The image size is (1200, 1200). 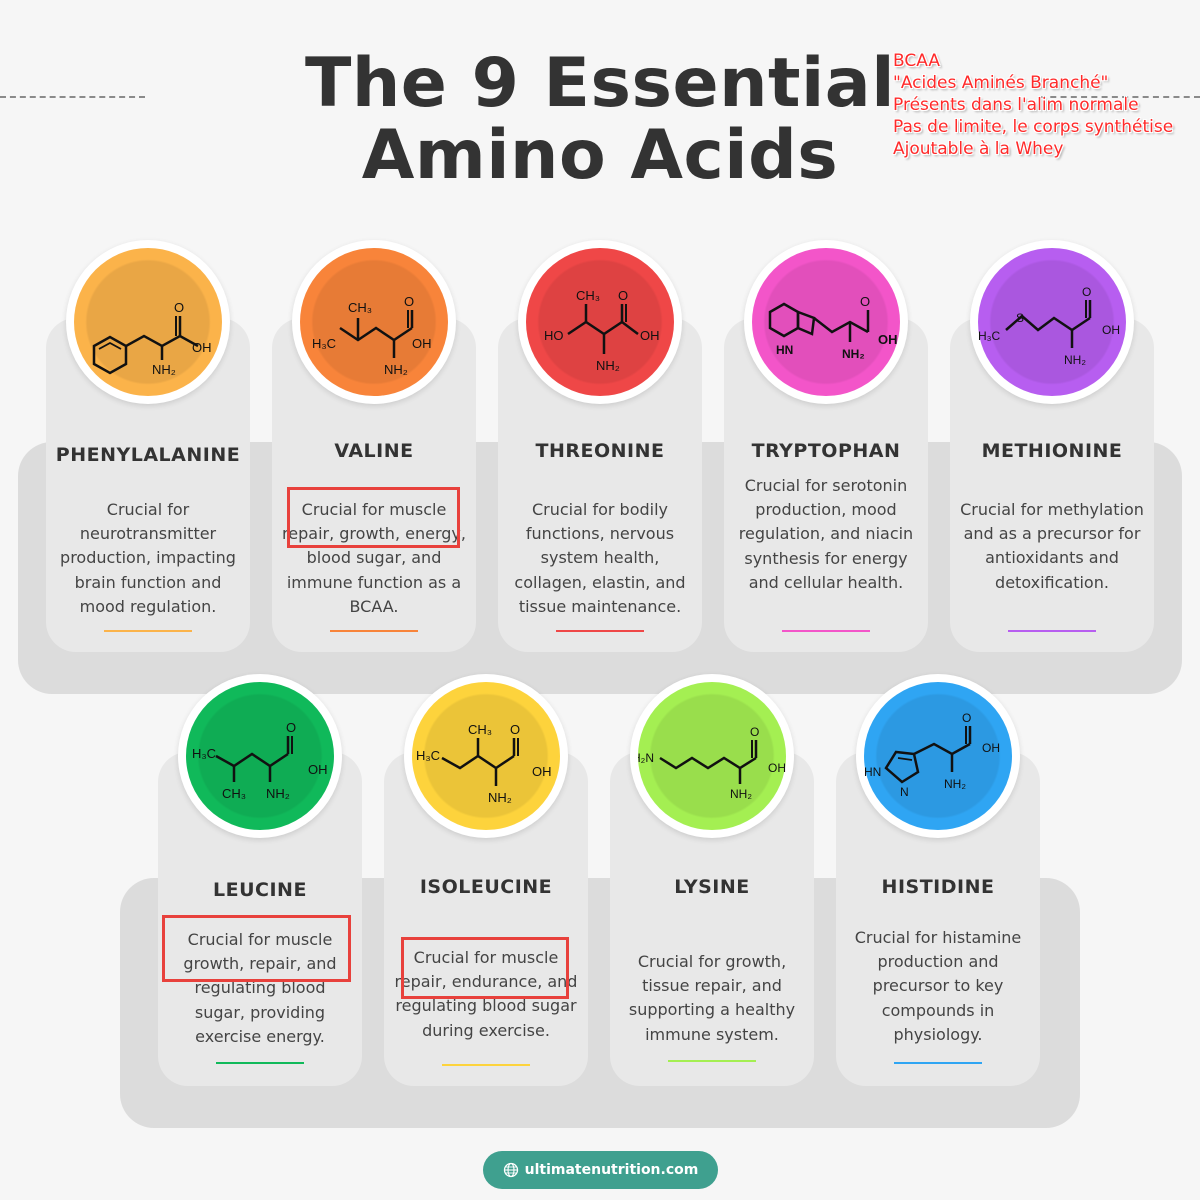 I want to click on amino-name: ISOLEUCINE, so click(x=486, y=887).